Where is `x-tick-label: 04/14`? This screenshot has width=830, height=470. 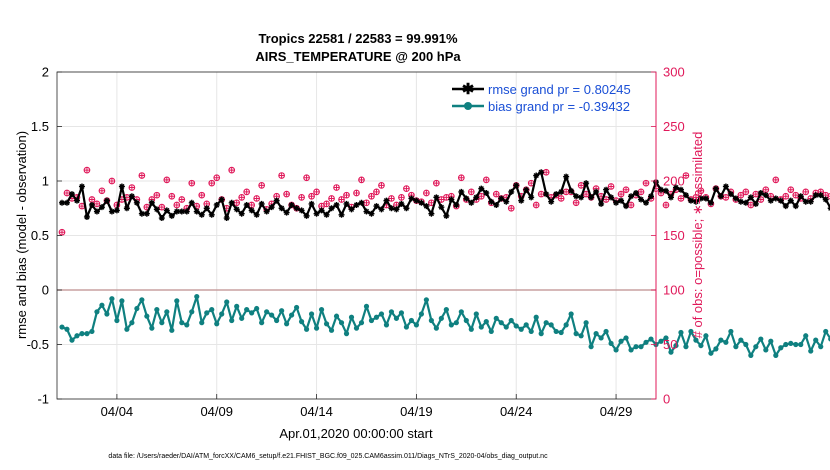
x-tick-label: 04/14 is located at coordinates (316, 411).